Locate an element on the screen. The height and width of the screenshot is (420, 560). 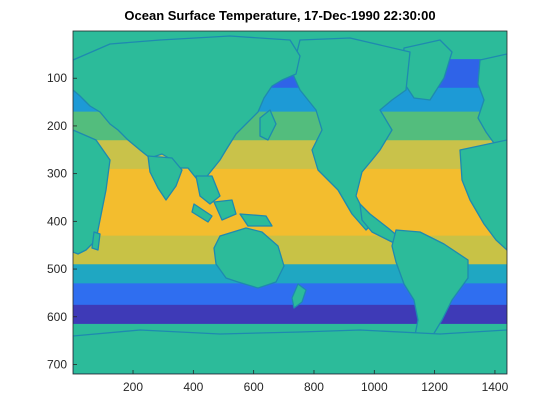
y-tick-label: 600 is located at coordinates (57, 317).